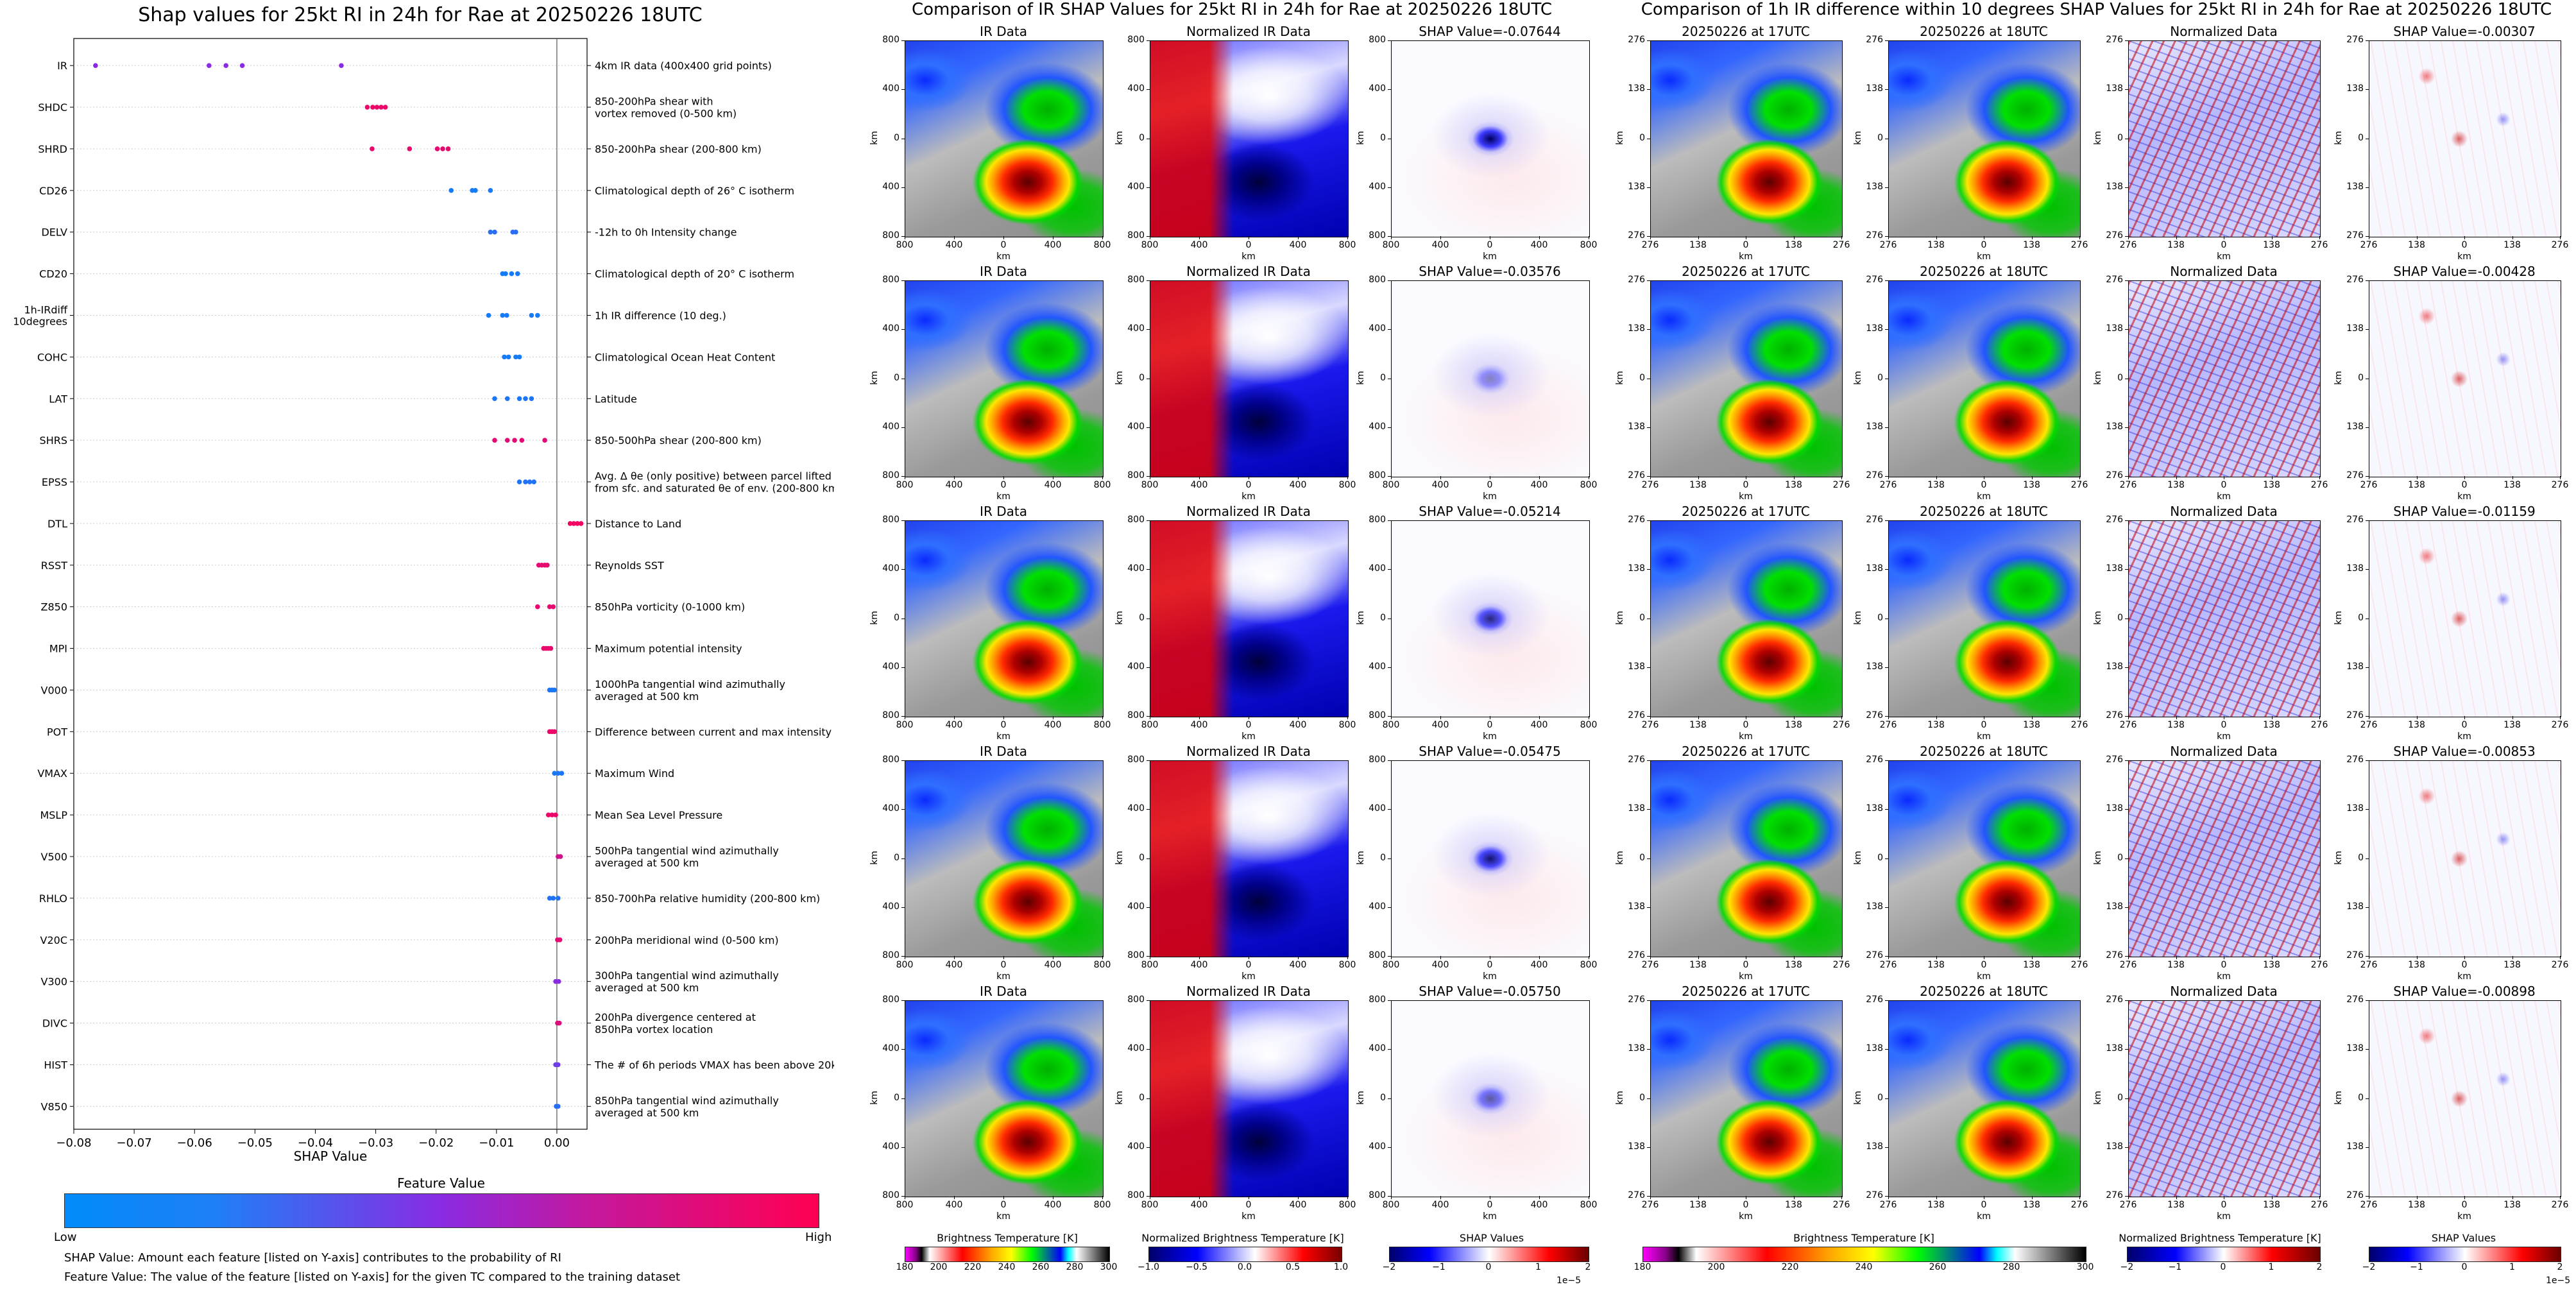  What do you see at coordinates (73, 1143) in the screenshot?
I see `xtick-label: −0.08` at bounding box center [73, 1143].